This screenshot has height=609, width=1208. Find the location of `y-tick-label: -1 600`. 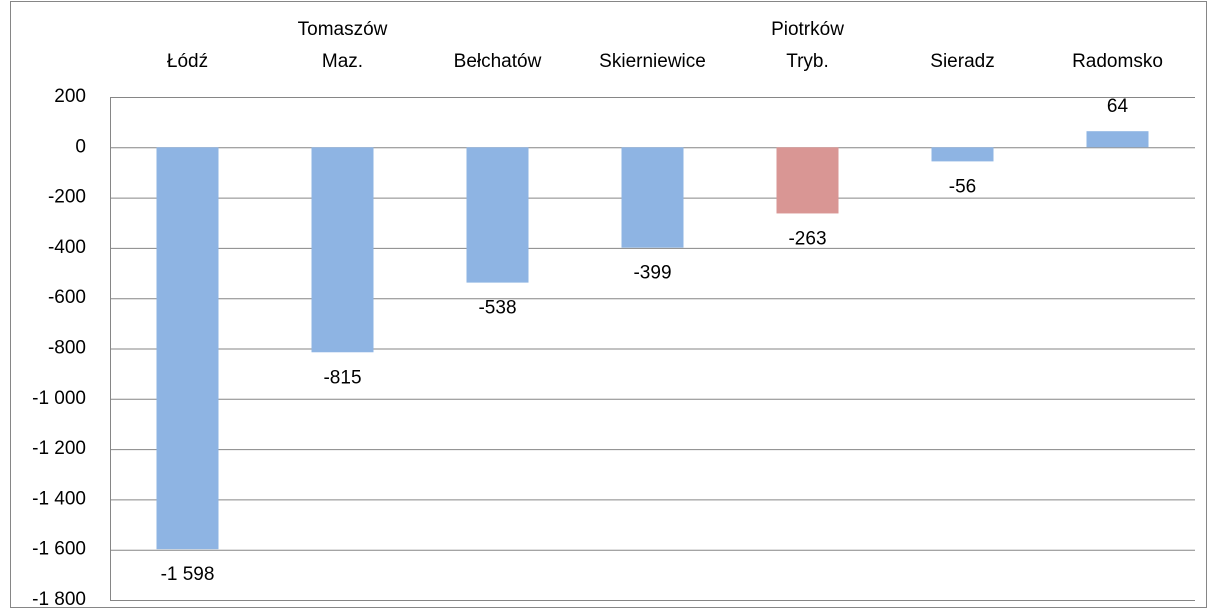

y-tick-label: -1 600 is located at coordinates (59, 549).